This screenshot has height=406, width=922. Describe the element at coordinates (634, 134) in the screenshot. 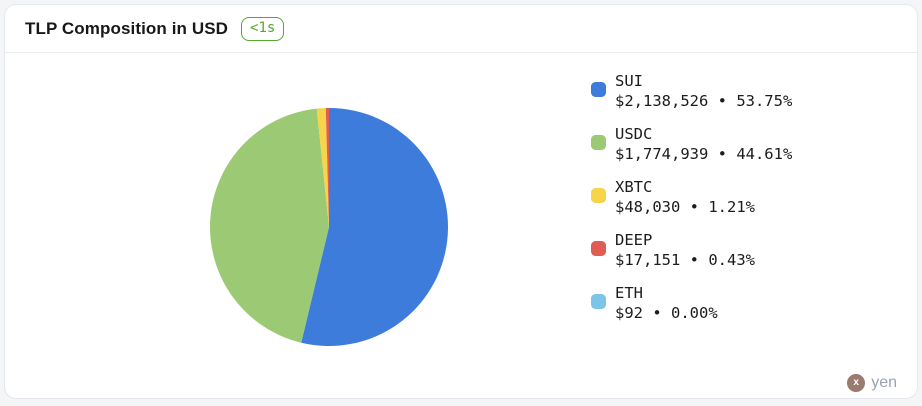

I see `legend-label: USDC` at that location.